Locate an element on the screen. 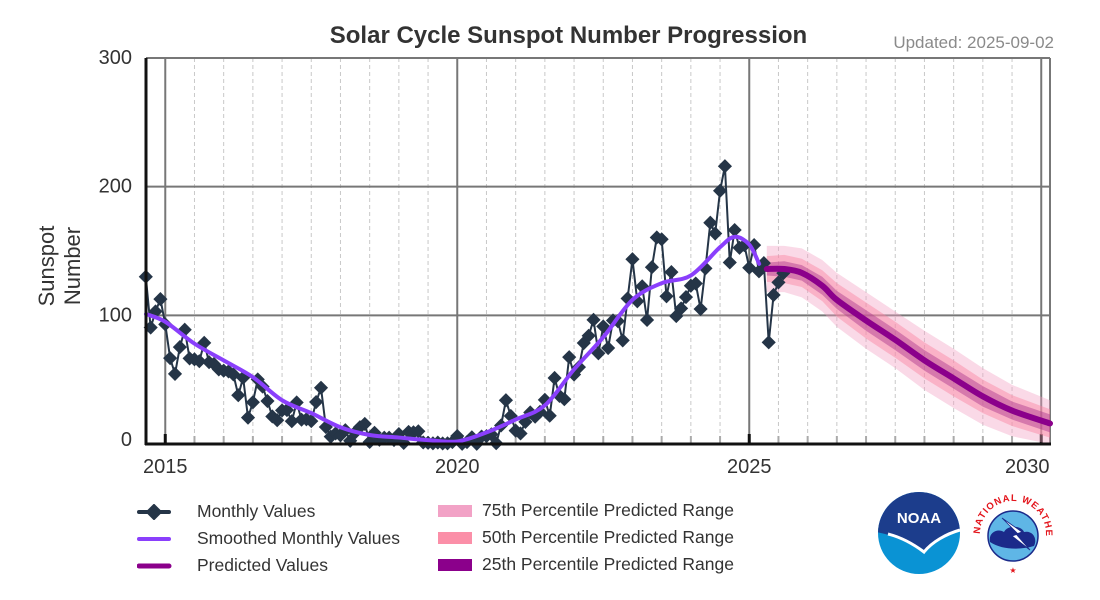 Image resolution: width=1100 pixels, height=600 pixels. legend-item-p25: 25th Percentile Predicted Range is located at coordinates (586, 564).